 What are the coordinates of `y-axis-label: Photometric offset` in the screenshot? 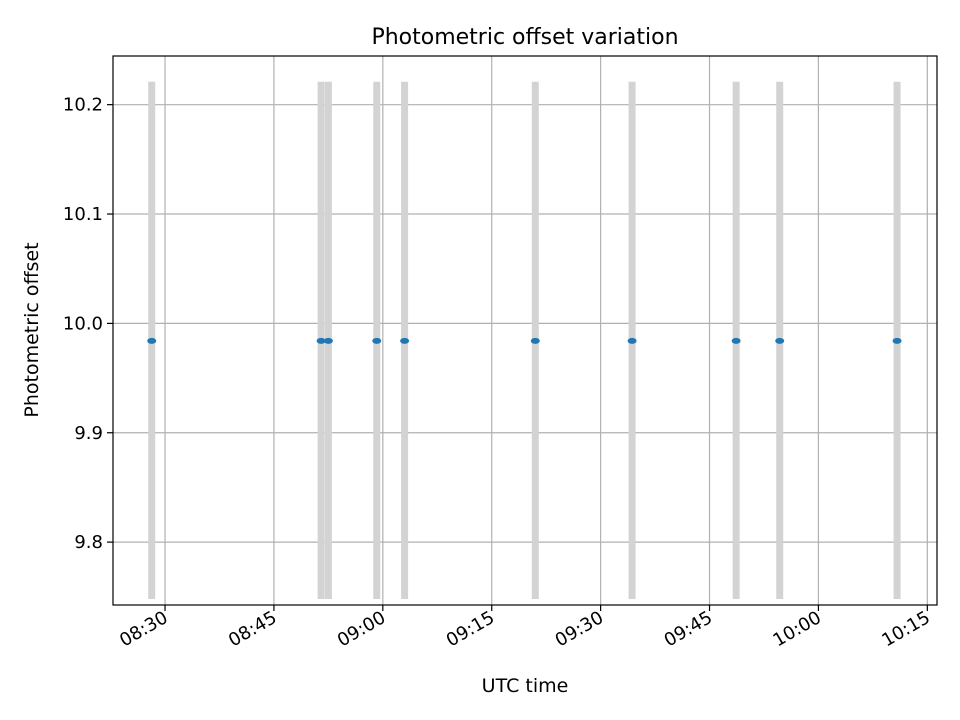 It's located at (32, 329).